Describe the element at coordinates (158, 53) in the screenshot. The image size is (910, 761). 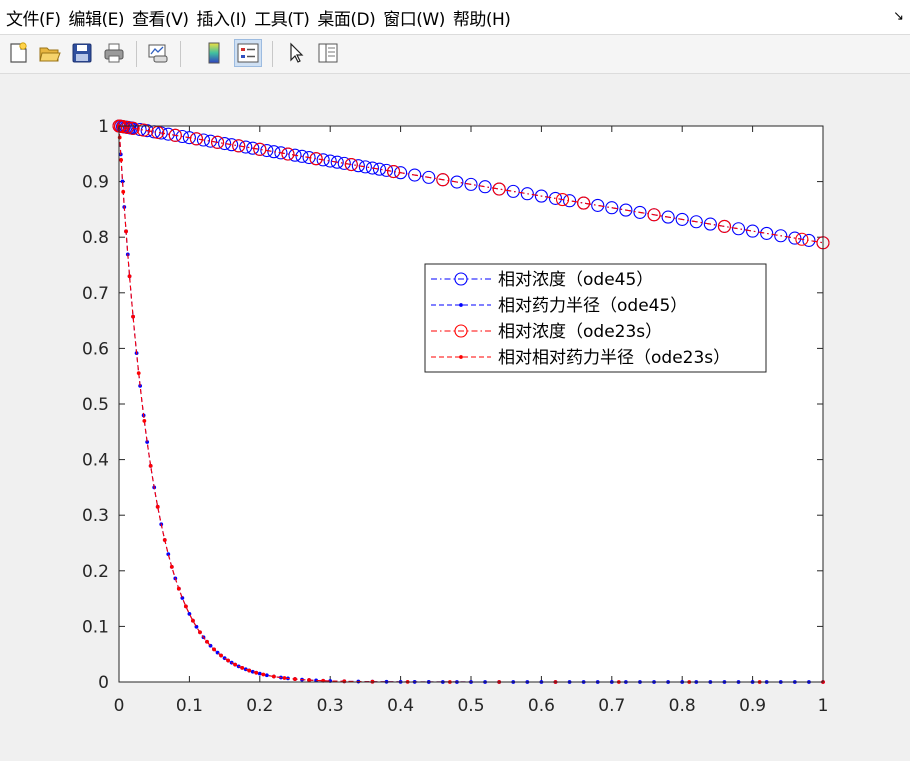
I see `link-plot-button` at that location.